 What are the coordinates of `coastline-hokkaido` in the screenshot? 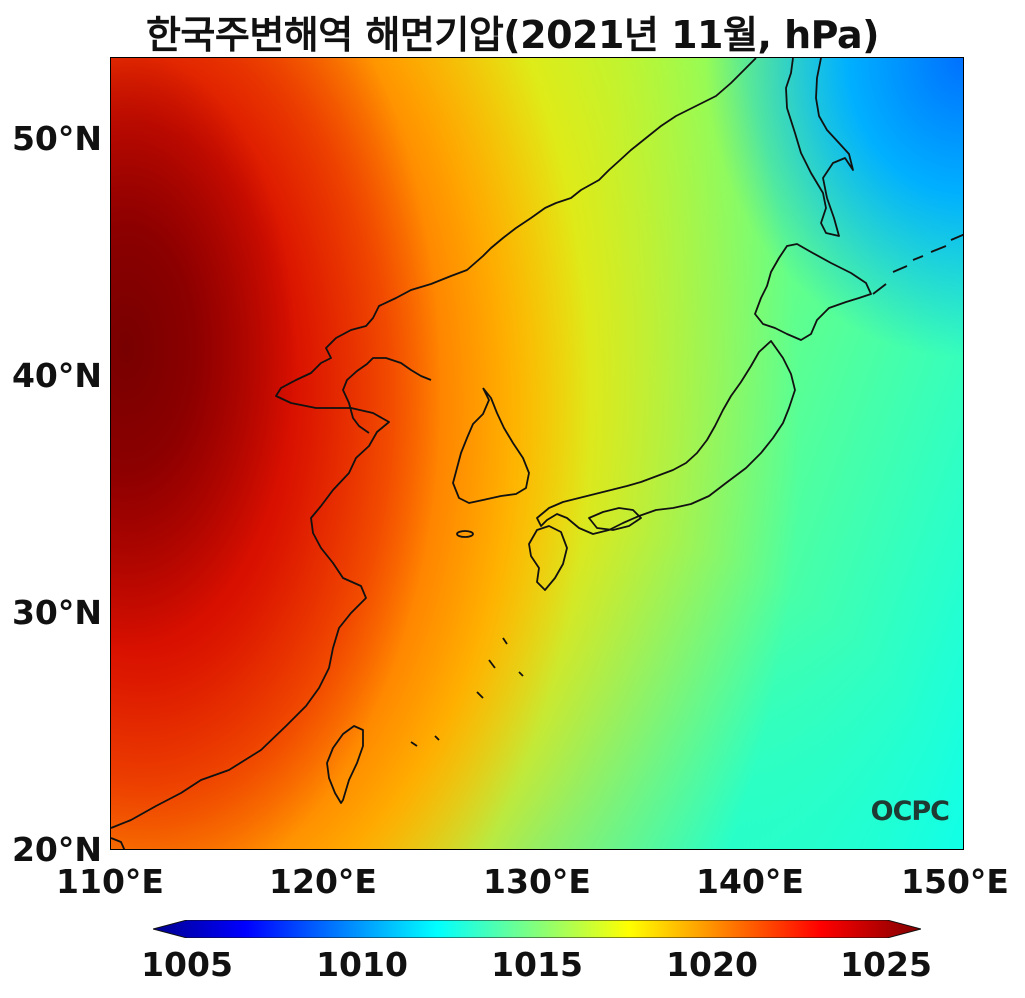 It's located at (813, 292).